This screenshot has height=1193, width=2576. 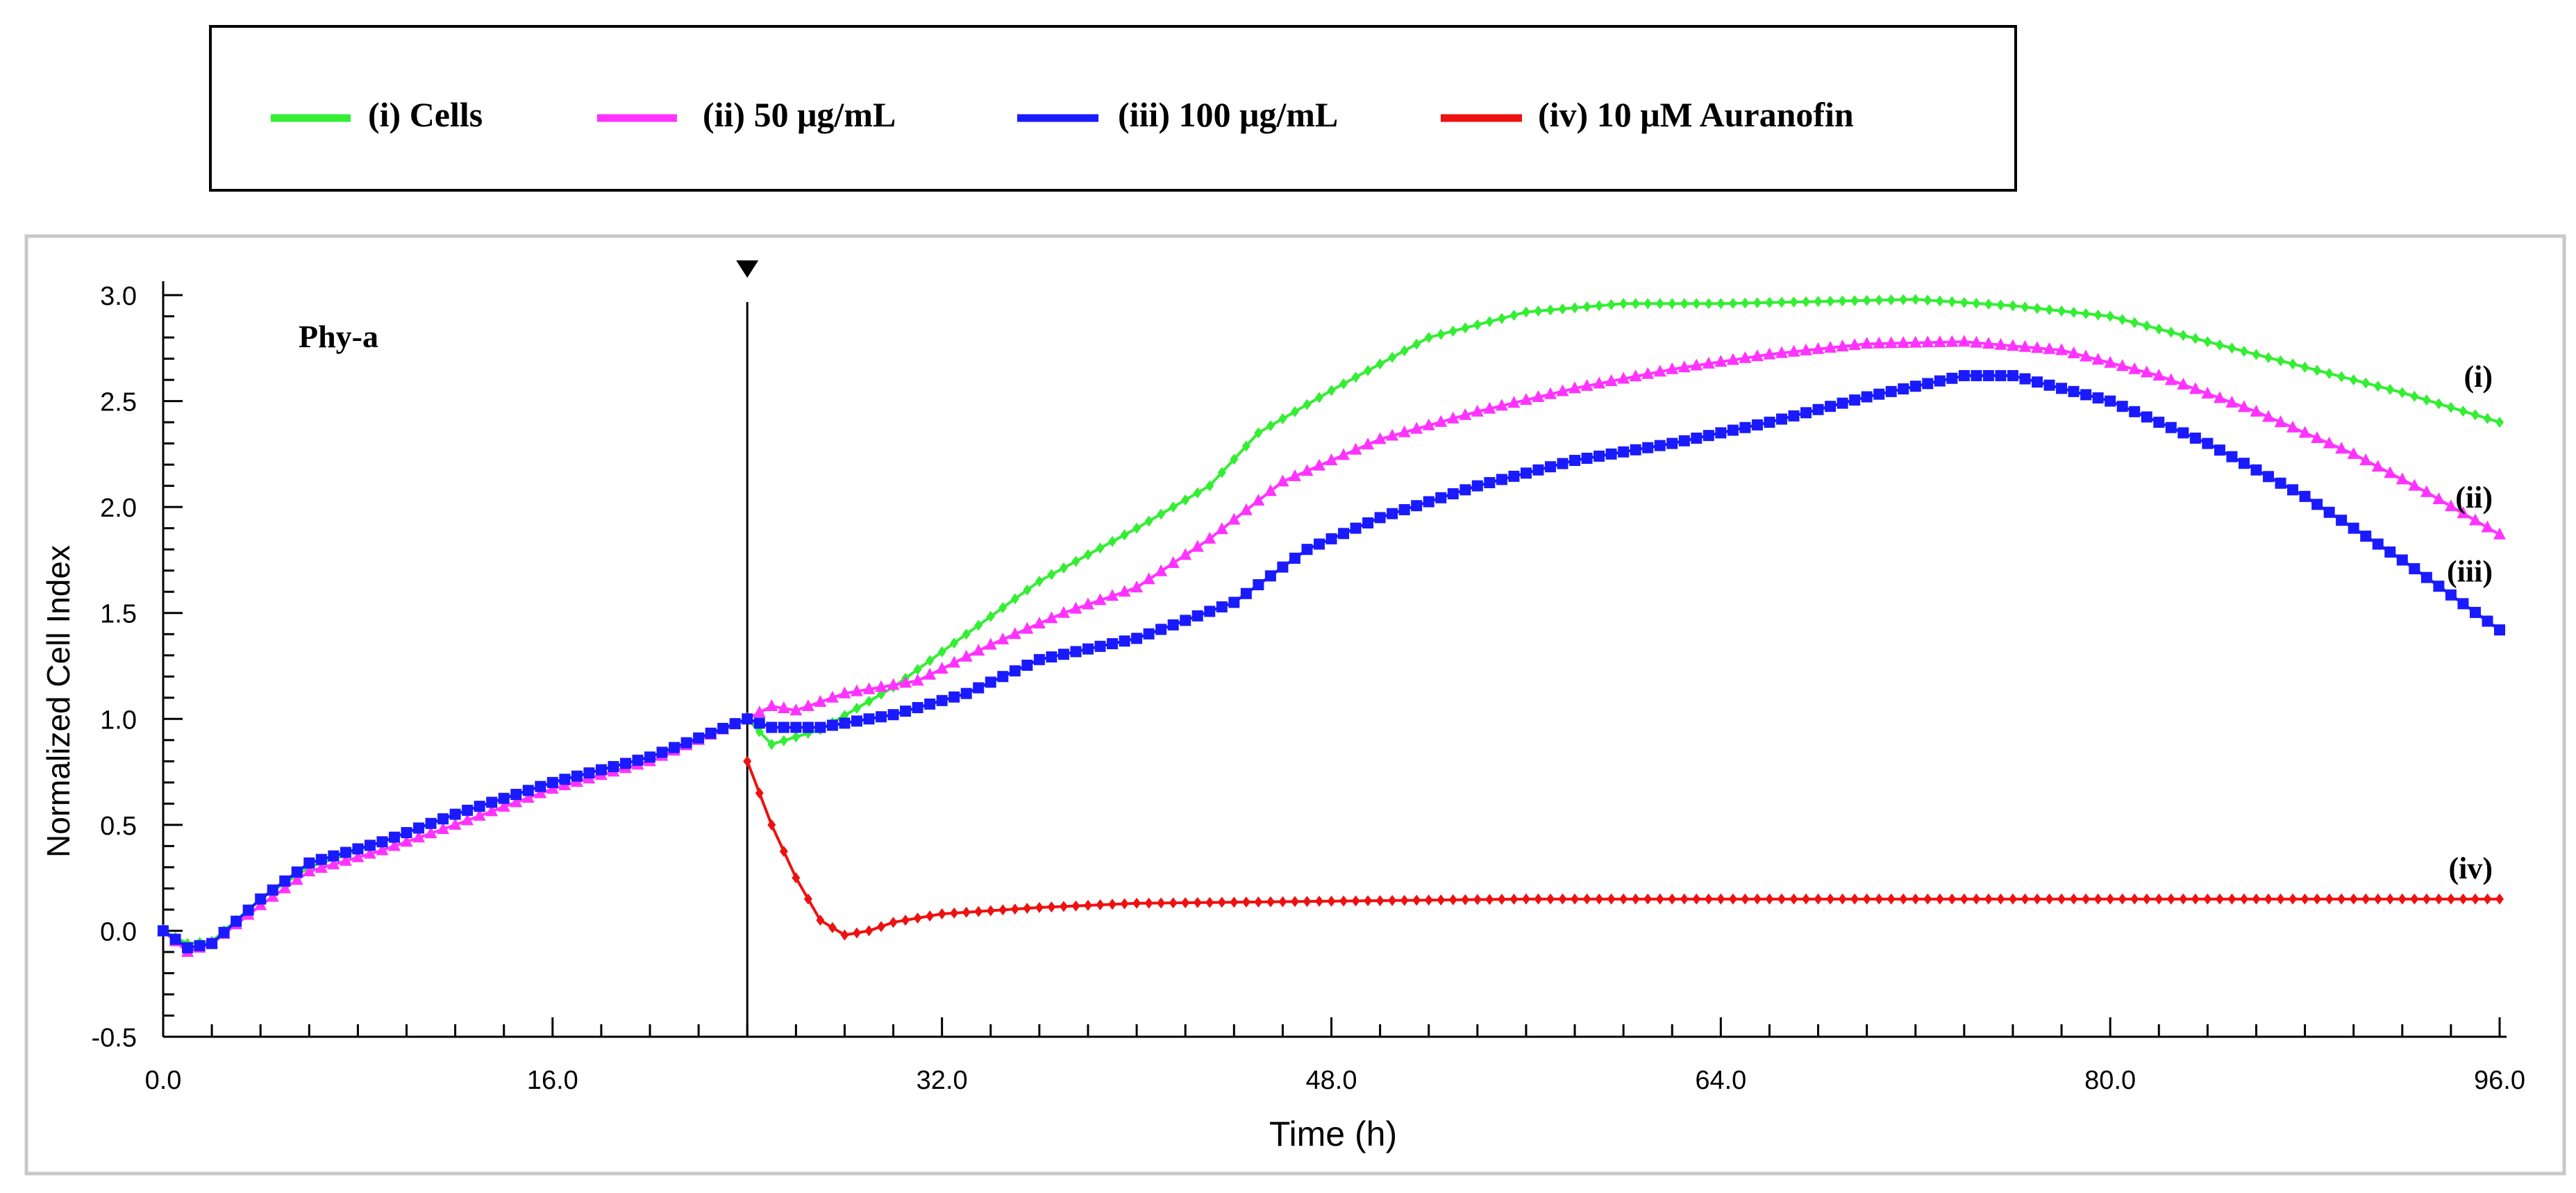 What do you see at coordinates (338, 336) in the screenshot?
I see `chart-annotation: Phy-a` at bounding box center [338, 336].